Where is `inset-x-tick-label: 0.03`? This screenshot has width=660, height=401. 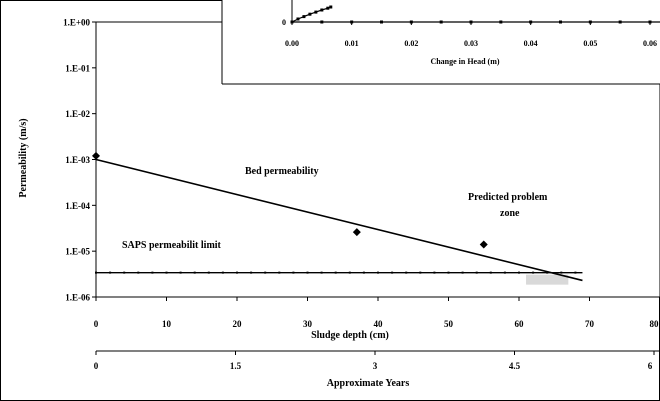
inset-x-tick-label: 0.03 is located at coordinates (471, 43).